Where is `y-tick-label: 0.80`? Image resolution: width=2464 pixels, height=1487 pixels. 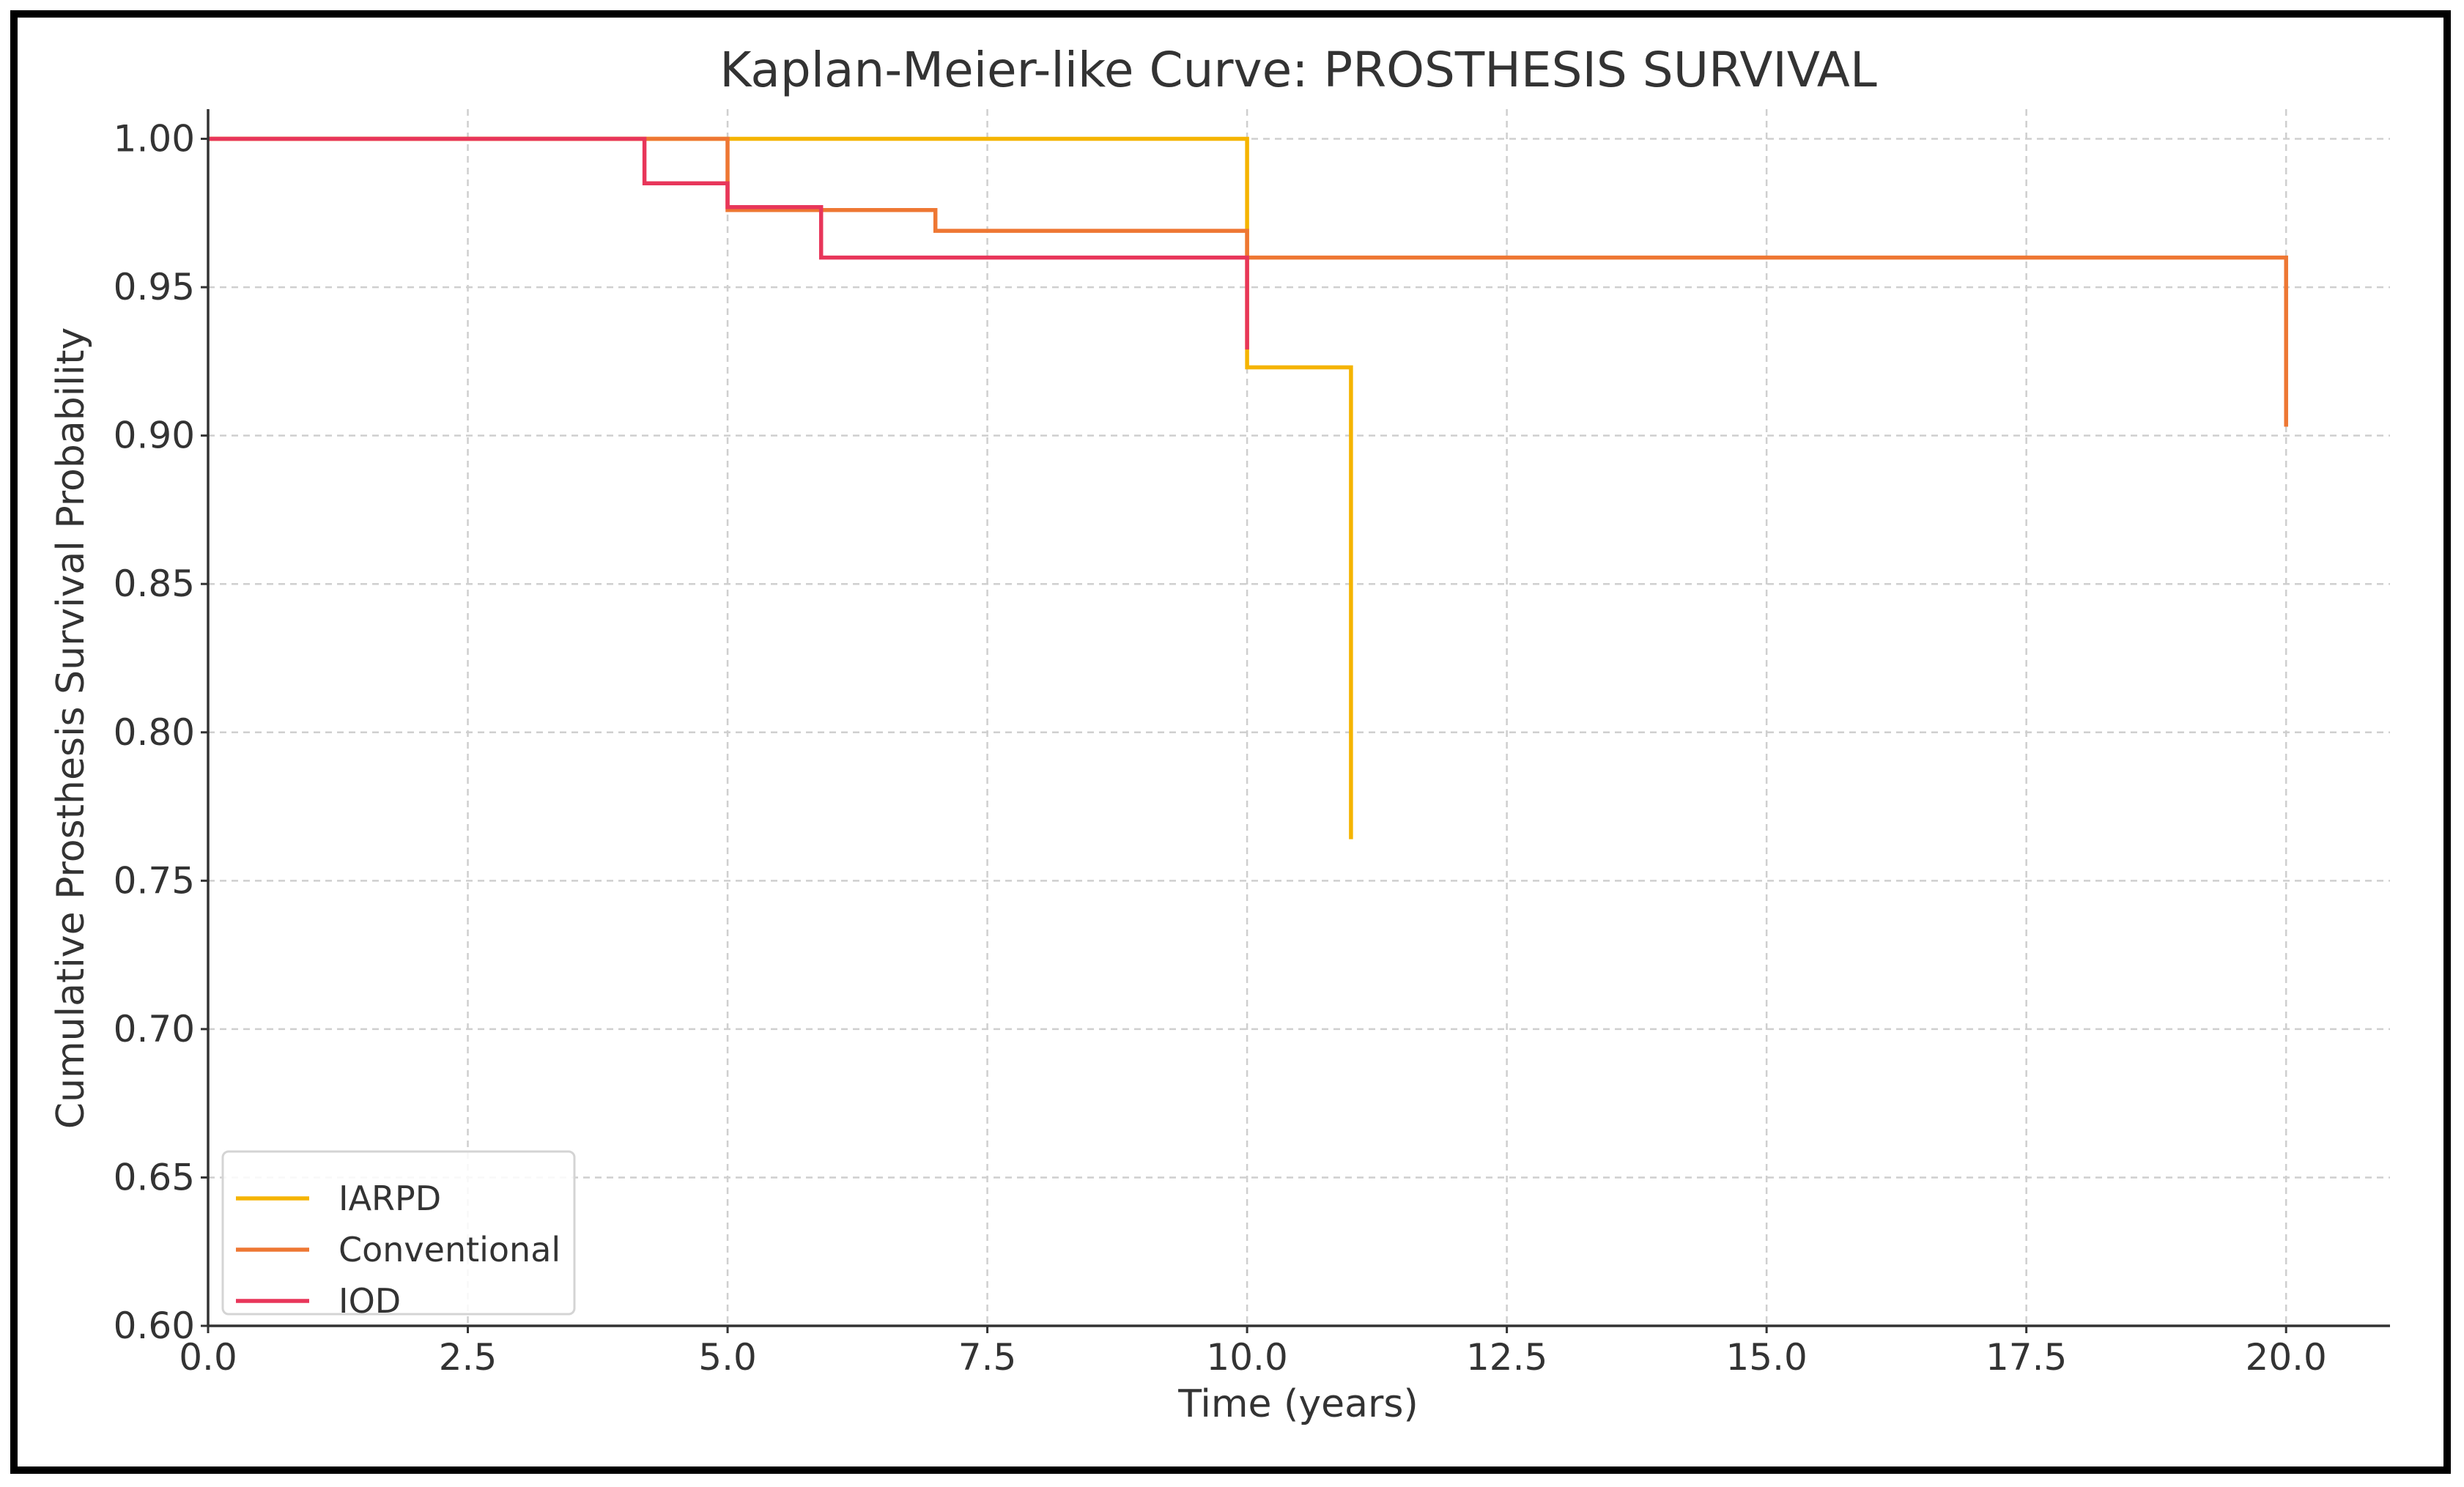
y-tick-label: 0.80 is located at coordinates (154, 732).